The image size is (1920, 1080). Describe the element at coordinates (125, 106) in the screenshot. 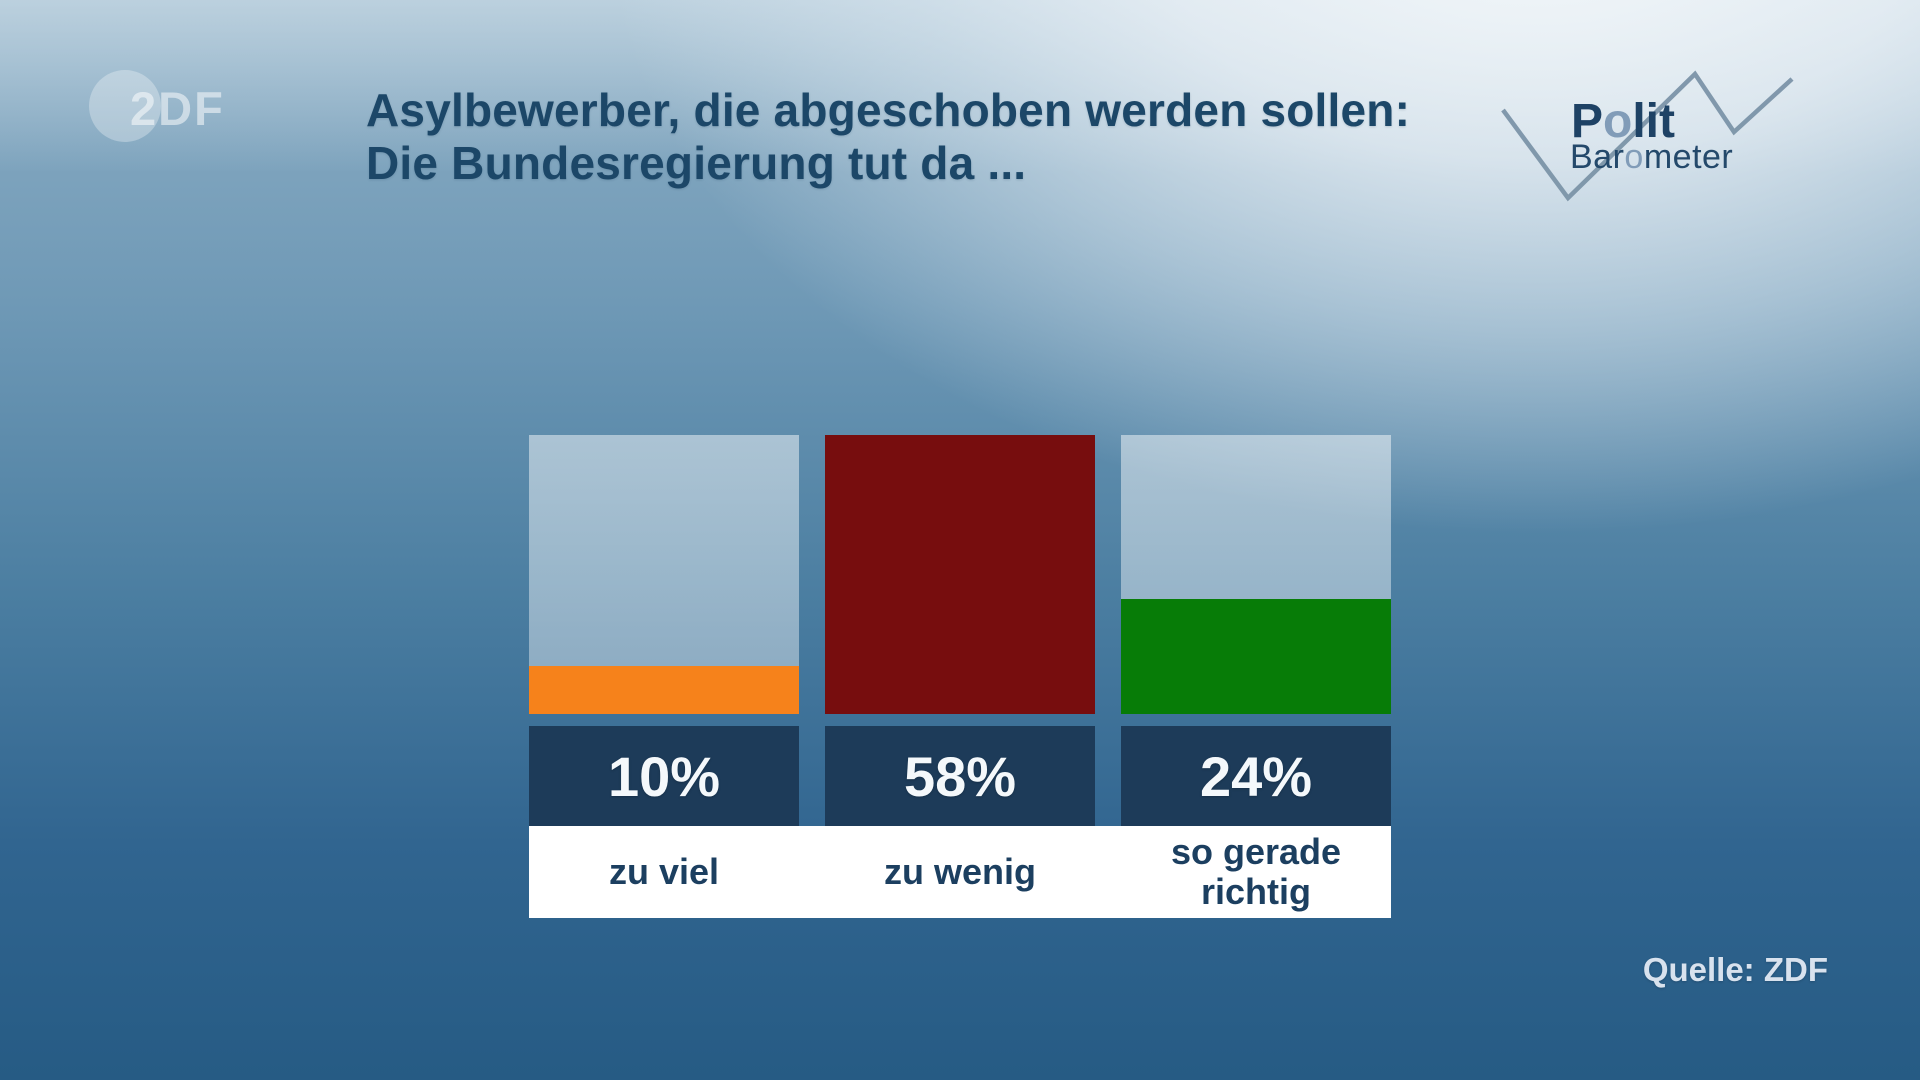

I see `zdf-logo-circle` at that location.